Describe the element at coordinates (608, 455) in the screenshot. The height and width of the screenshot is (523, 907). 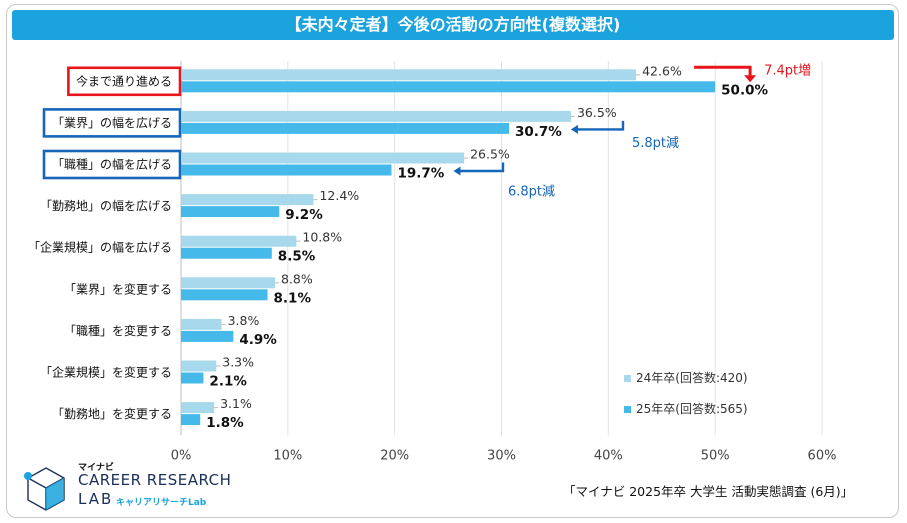
I see `x-tick-label: 40%` at that location.